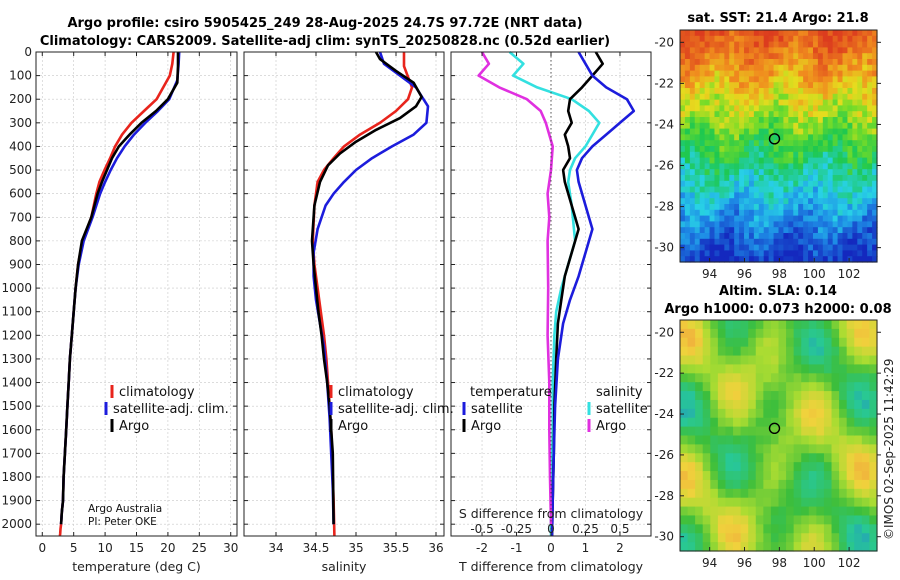  What do you see at coordinates (16, 430) in the screenshot?
I see `tick-label-y: 1600` at bounding box center [16, 430].